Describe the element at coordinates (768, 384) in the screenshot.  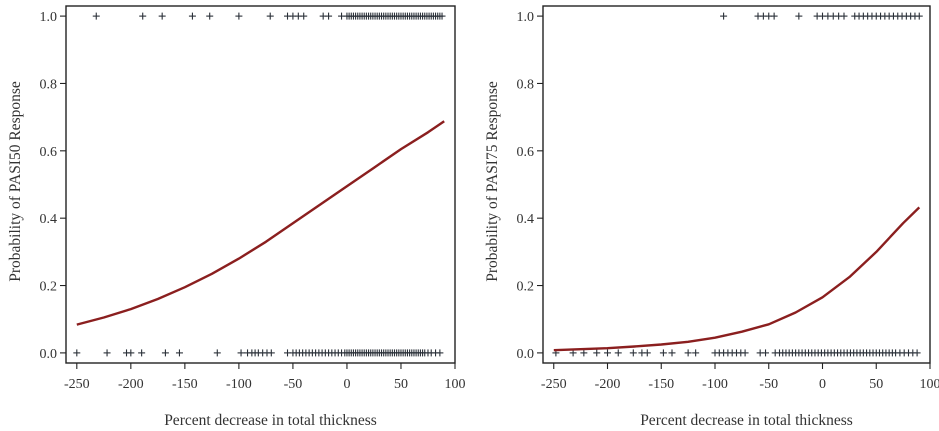
I see `pasi75-x-tick-label: -50` at that location.